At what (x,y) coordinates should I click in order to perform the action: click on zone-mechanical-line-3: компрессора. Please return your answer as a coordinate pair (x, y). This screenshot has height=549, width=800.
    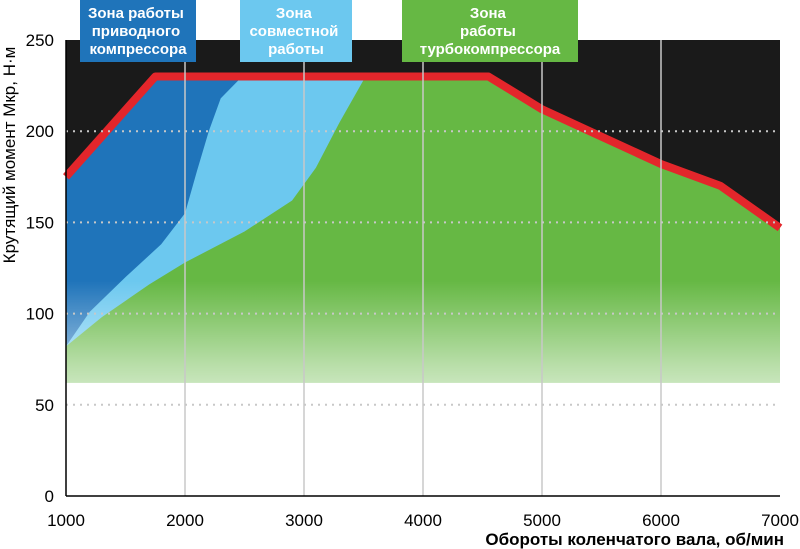
    Looking at the image, I should click on (138, 49).